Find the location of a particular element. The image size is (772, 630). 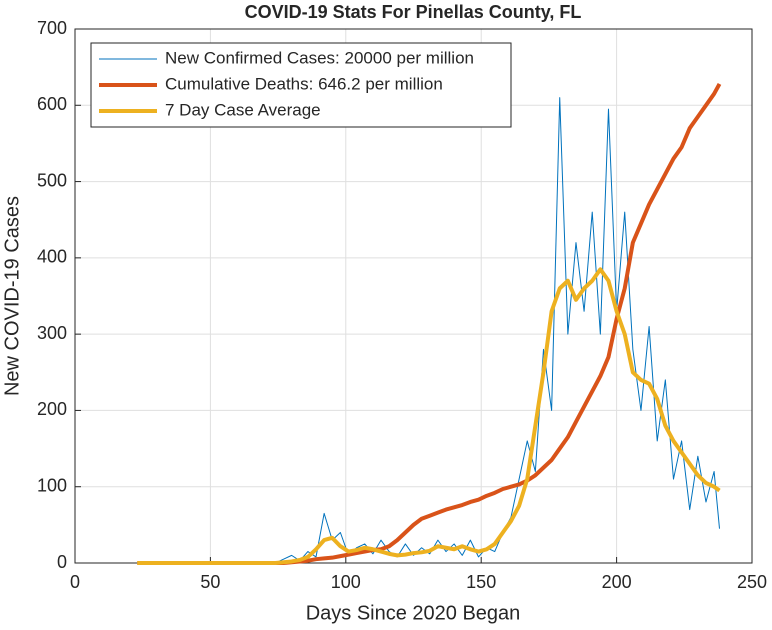

y-tick-label: 100 is located at coordinates (52, 485).